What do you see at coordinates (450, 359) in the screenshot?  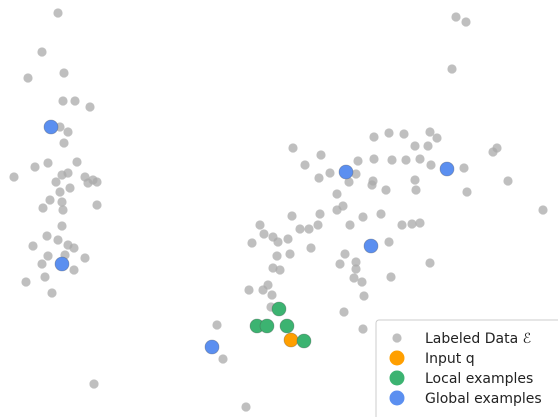 I see `legend-label: Input q` at bounding box center [450, 359].